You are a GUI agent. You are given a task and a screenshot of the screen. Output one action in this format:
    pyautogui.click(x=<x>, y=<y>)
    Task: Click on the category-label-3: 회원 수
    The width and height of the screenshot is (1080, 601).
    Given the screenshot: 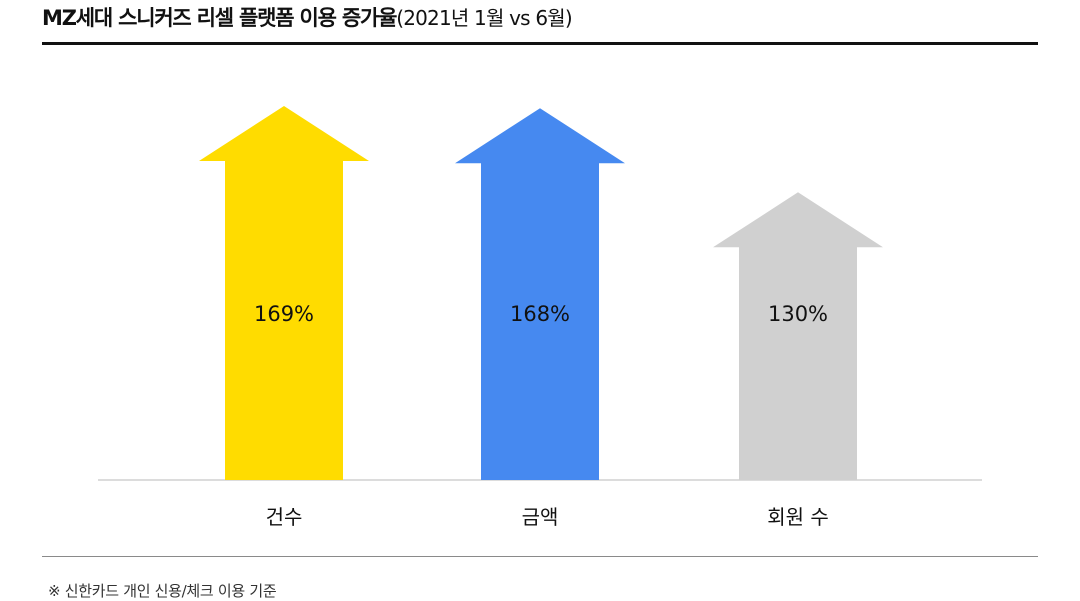 What is the action you would take?
    pyautogui.click(x=798, y=517)
    